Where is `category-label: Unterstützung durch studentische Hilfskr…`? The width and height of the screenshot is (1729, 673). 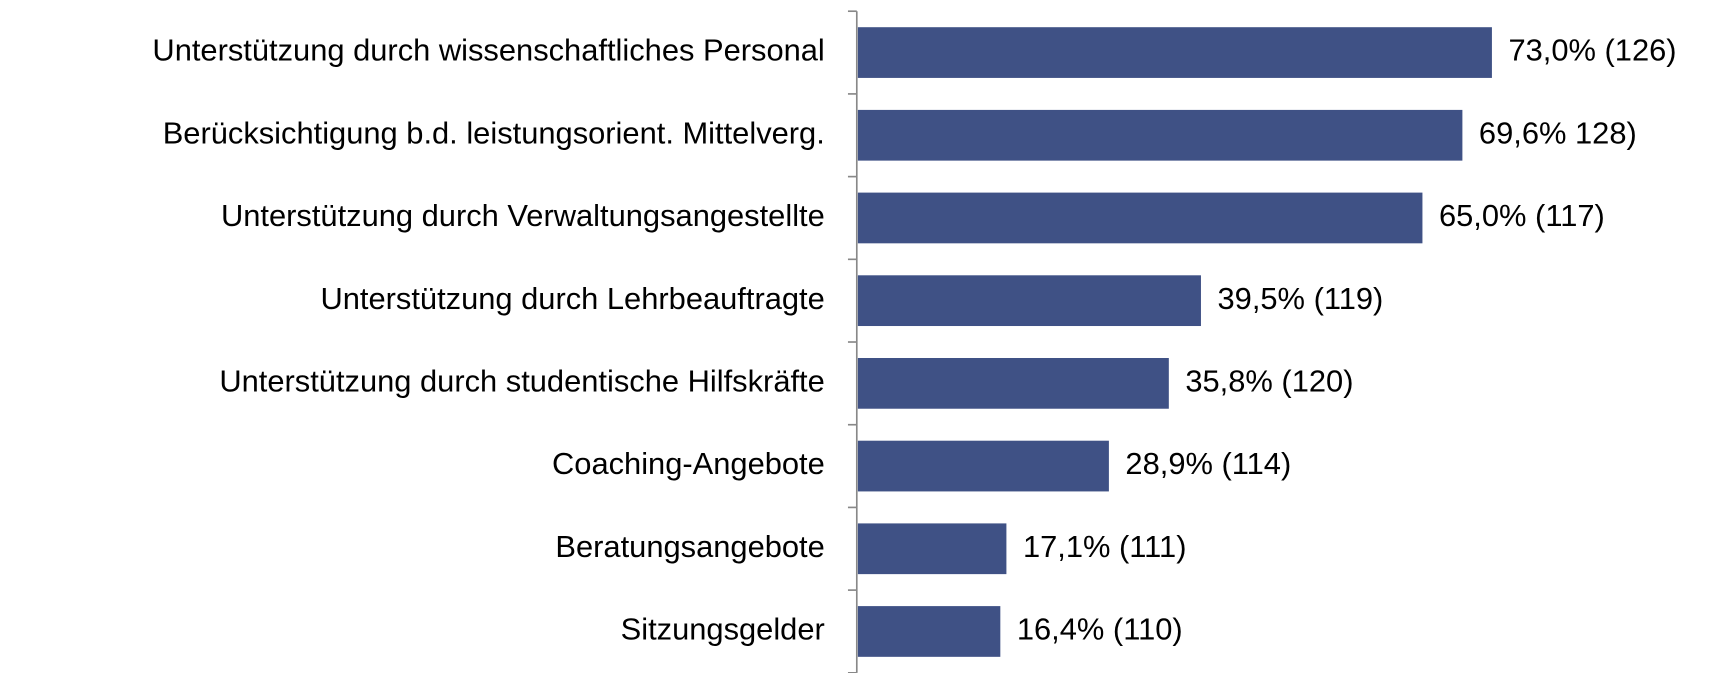 category-label: Unterstützung durch studentische Hilfskr… is located at coordinates (521, 381).